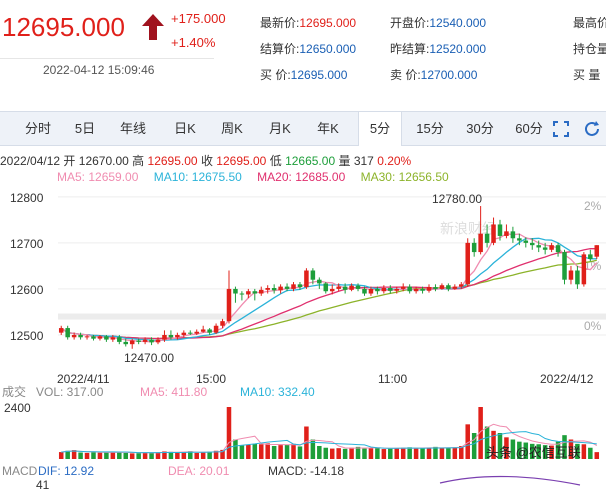 This screenshot has width=606, height=489. I want to click on tab-15分: 15分, so click(430, 128).